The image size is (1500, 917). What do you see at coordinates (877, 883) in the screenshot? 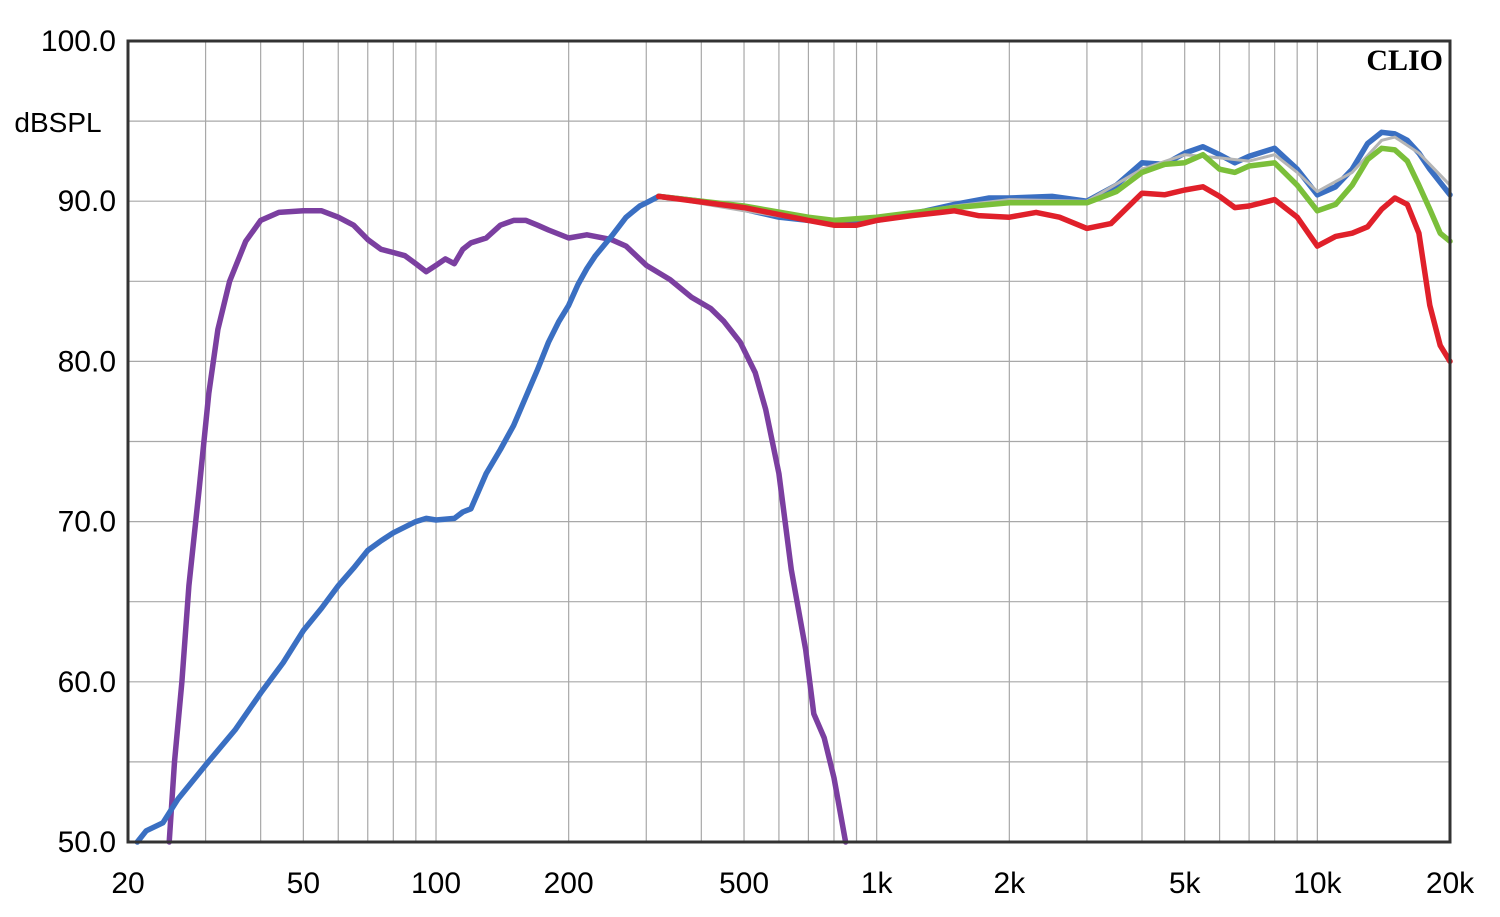
I see `x-tick-label: 1k` at bounding box center [877, 883].